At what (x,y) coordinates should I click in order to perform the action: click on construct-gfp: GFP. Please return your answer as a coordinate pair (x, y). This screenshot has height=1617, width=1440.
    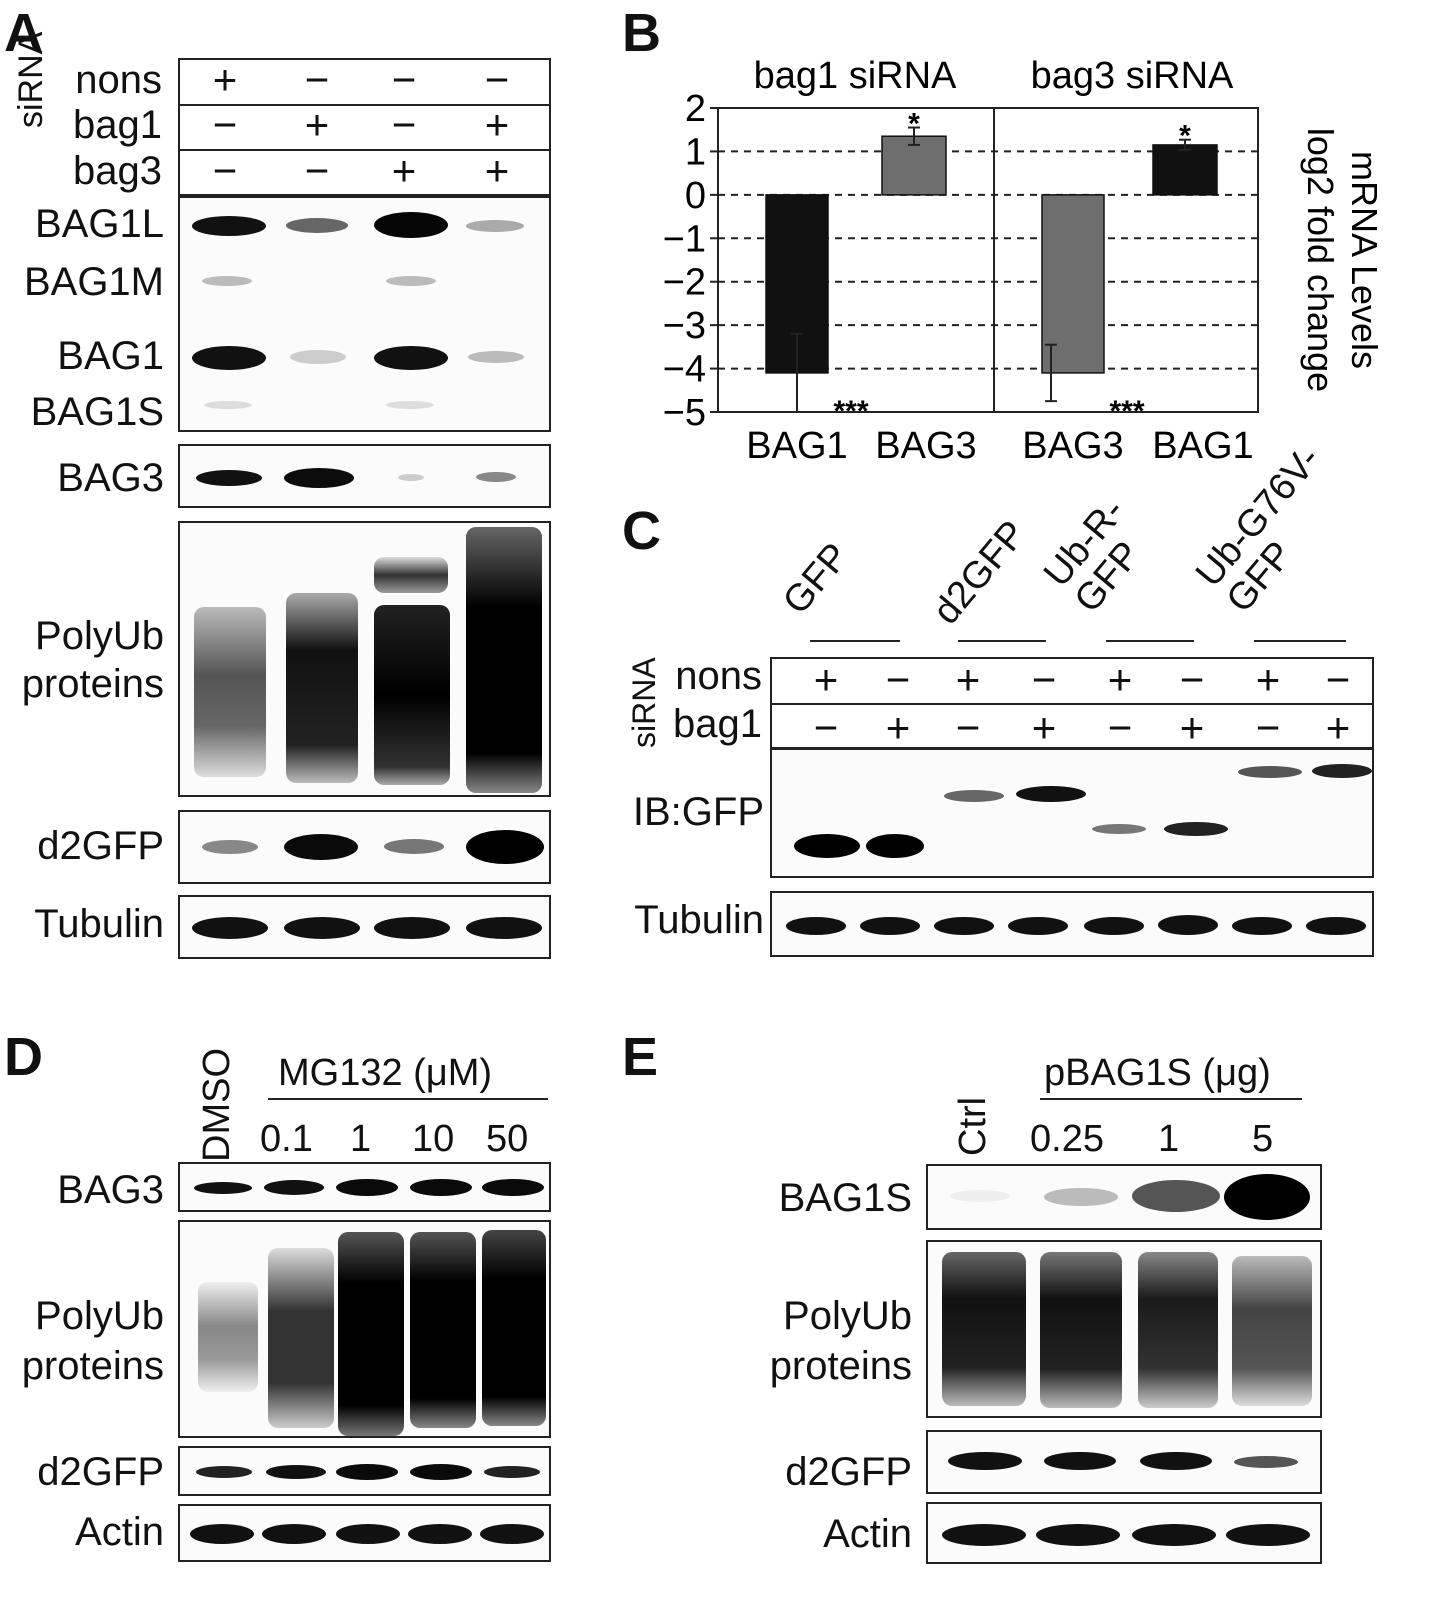
    Looking at the image, I should click on (816, 579).